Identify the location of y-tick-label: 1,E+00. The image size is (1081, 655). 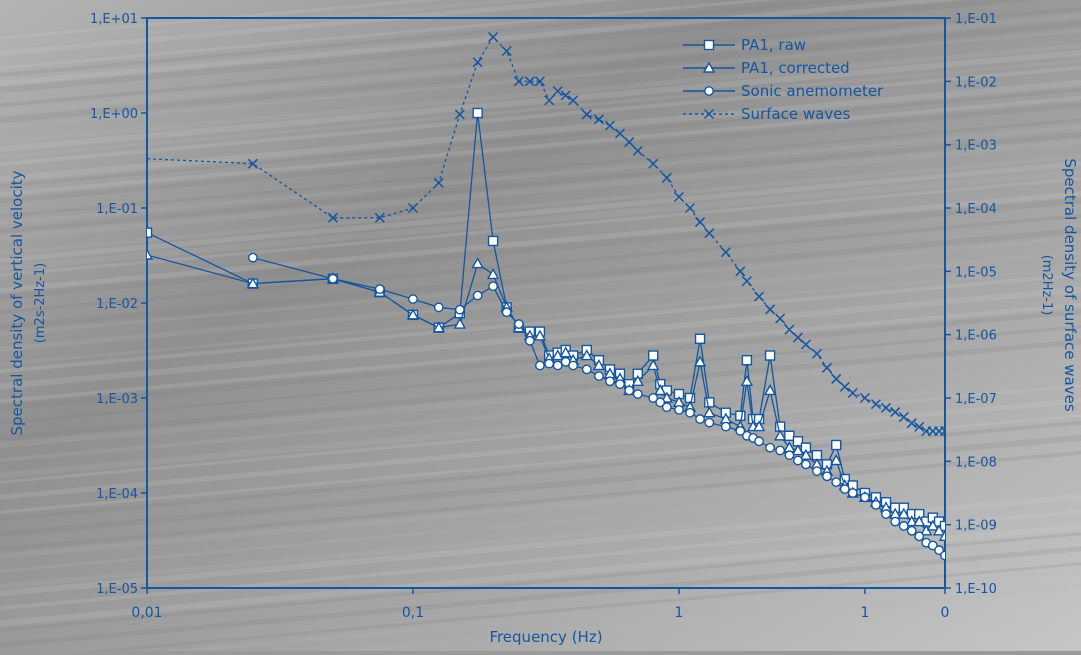
(114, 114).